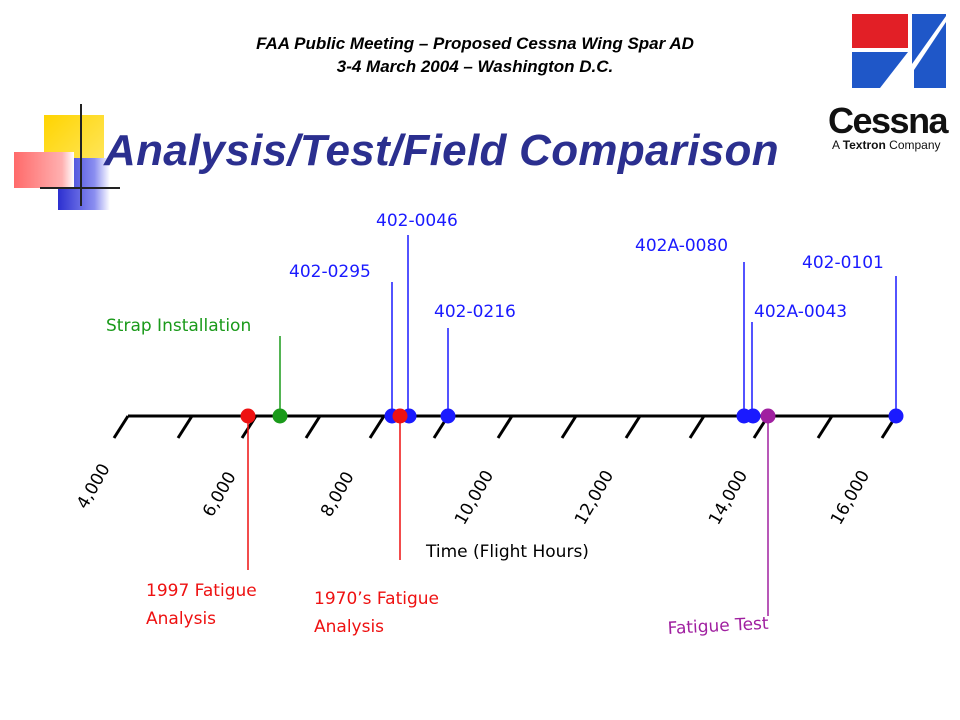 Image resolution: width=960 pixels, height=720 pixels. What do you see at coordinates (181, 619) in the screenshot?
I see `label-1997-analysis-line2: Analysis` at bounding box center [181, 619].